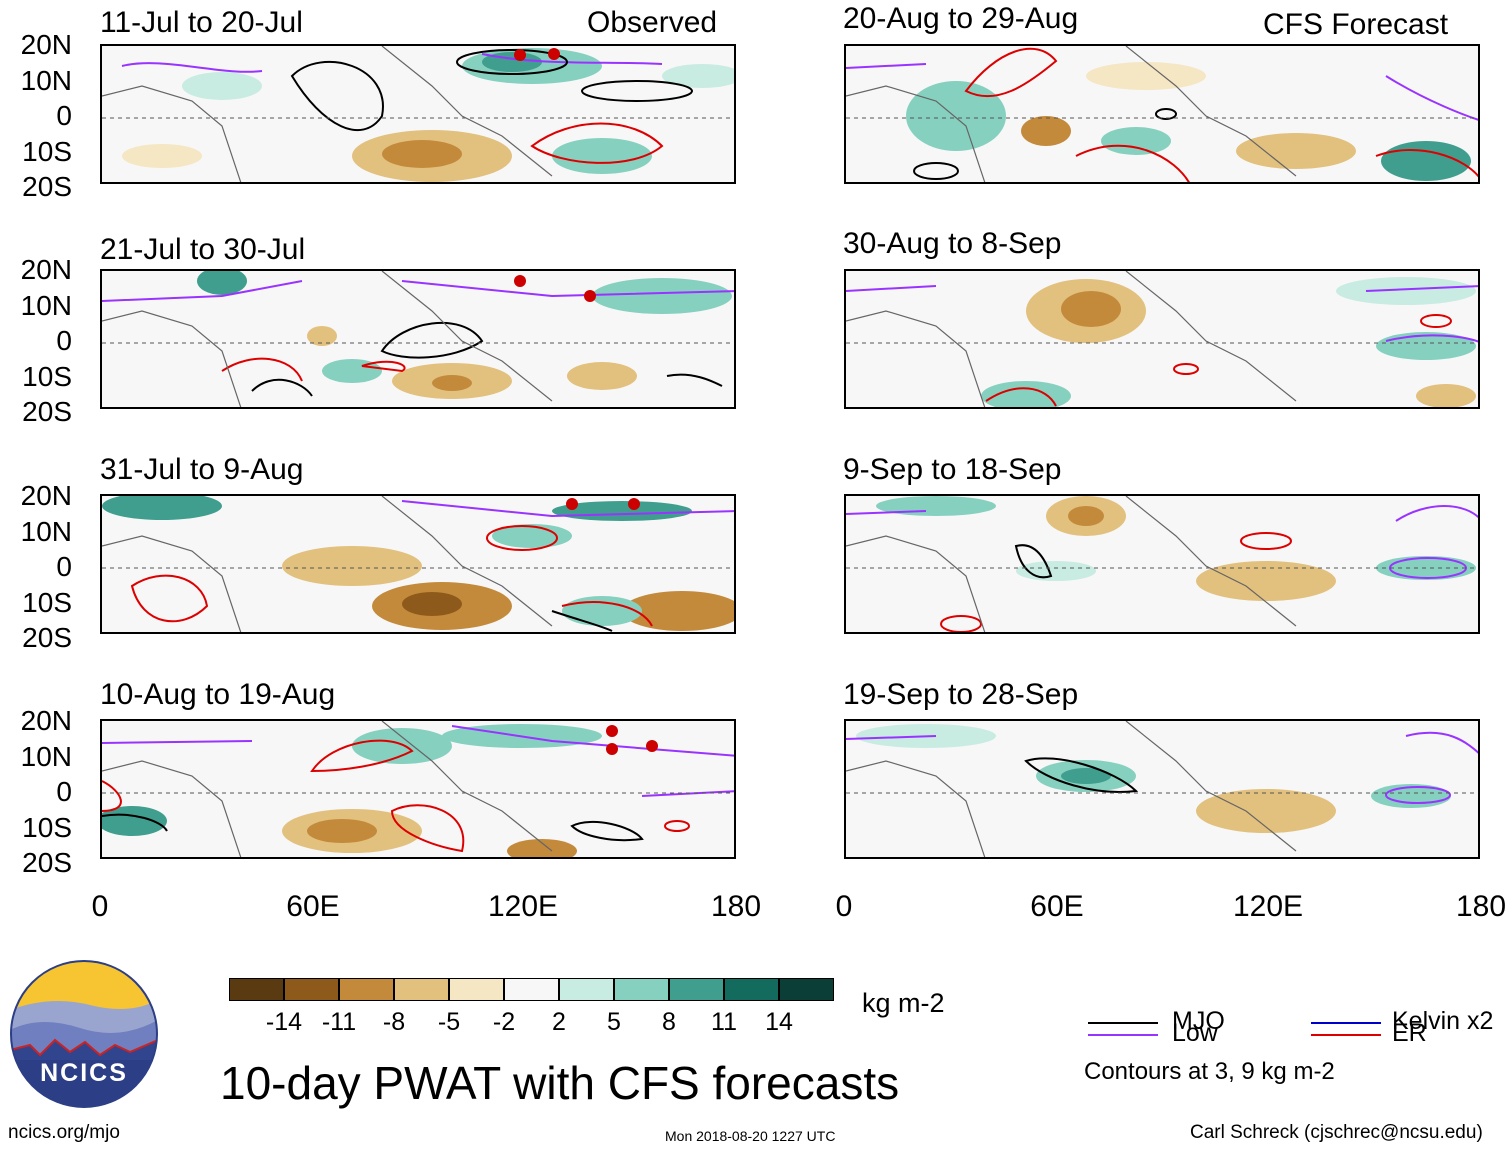  What do you see at coordinates (202, 469) in the screenshot?
I see `panel-title-3: 31-Jul to 9-Aug` at bounding box center [202, 469].